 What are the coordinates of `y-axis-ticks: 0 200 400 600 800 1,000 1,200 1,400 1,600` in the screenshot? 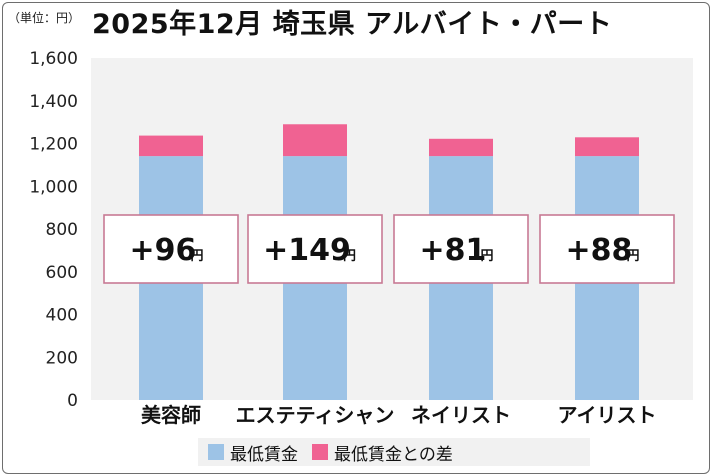 It's located at (53, 230).